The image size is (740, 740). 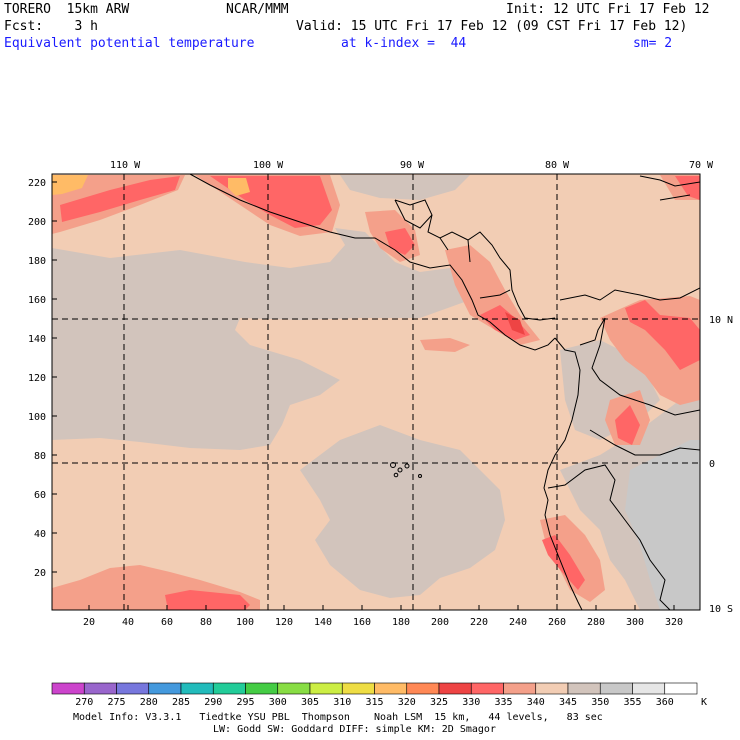 What do you see at coordinates (609, 537) in the screenshot?
I see `border-ecuador-peru` at bounding box center [609, 537].